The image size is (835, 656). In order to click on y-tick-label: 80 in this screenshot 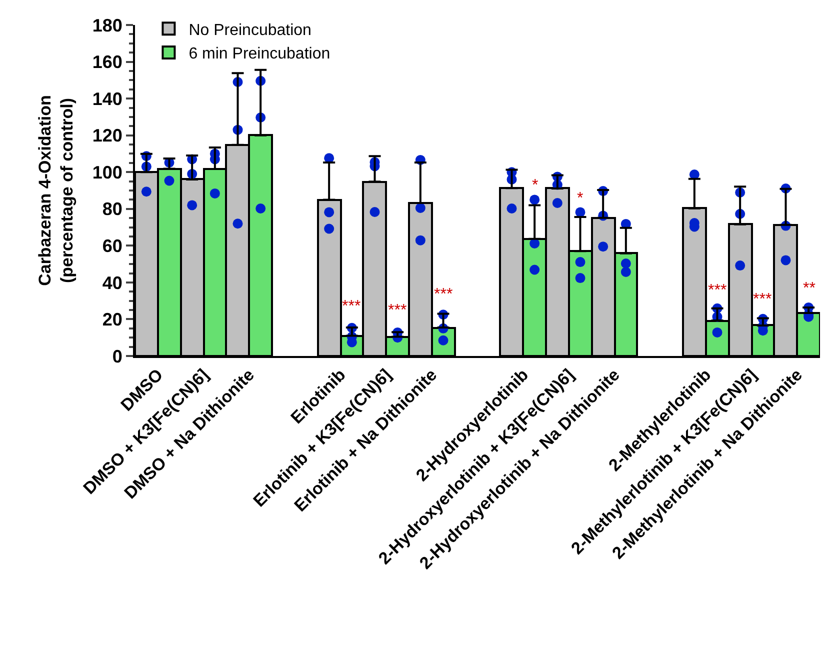, I will do `click(112, 209)`.